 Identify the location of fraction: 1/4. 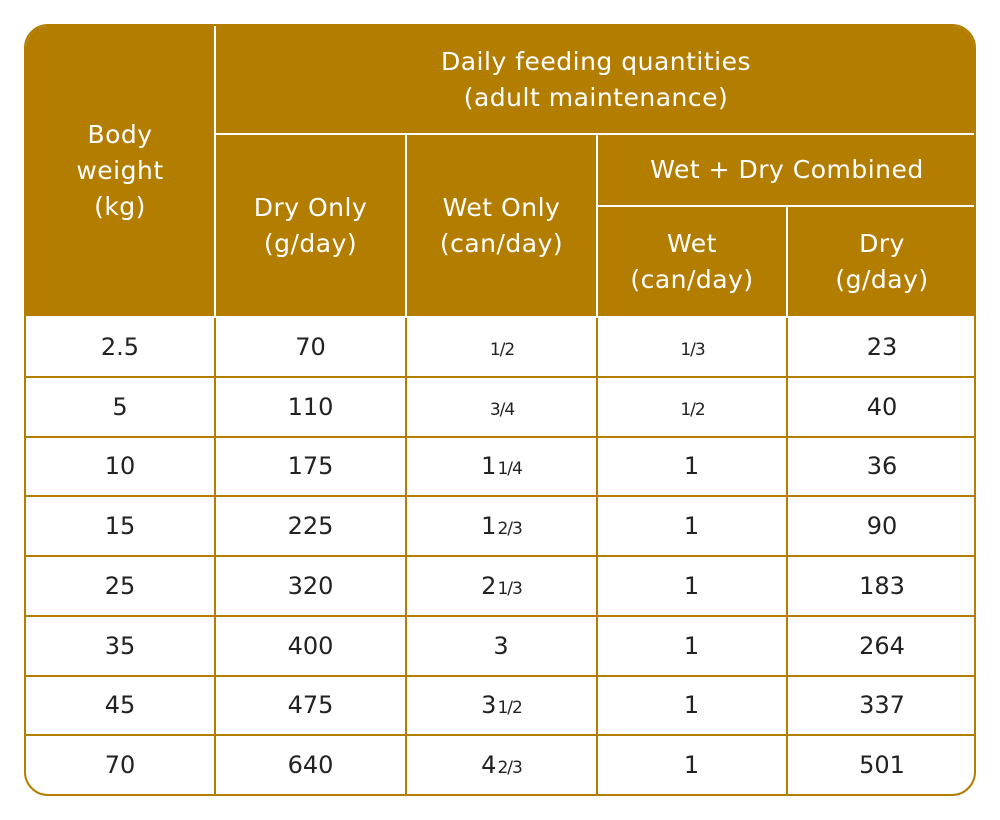
(509, 469).